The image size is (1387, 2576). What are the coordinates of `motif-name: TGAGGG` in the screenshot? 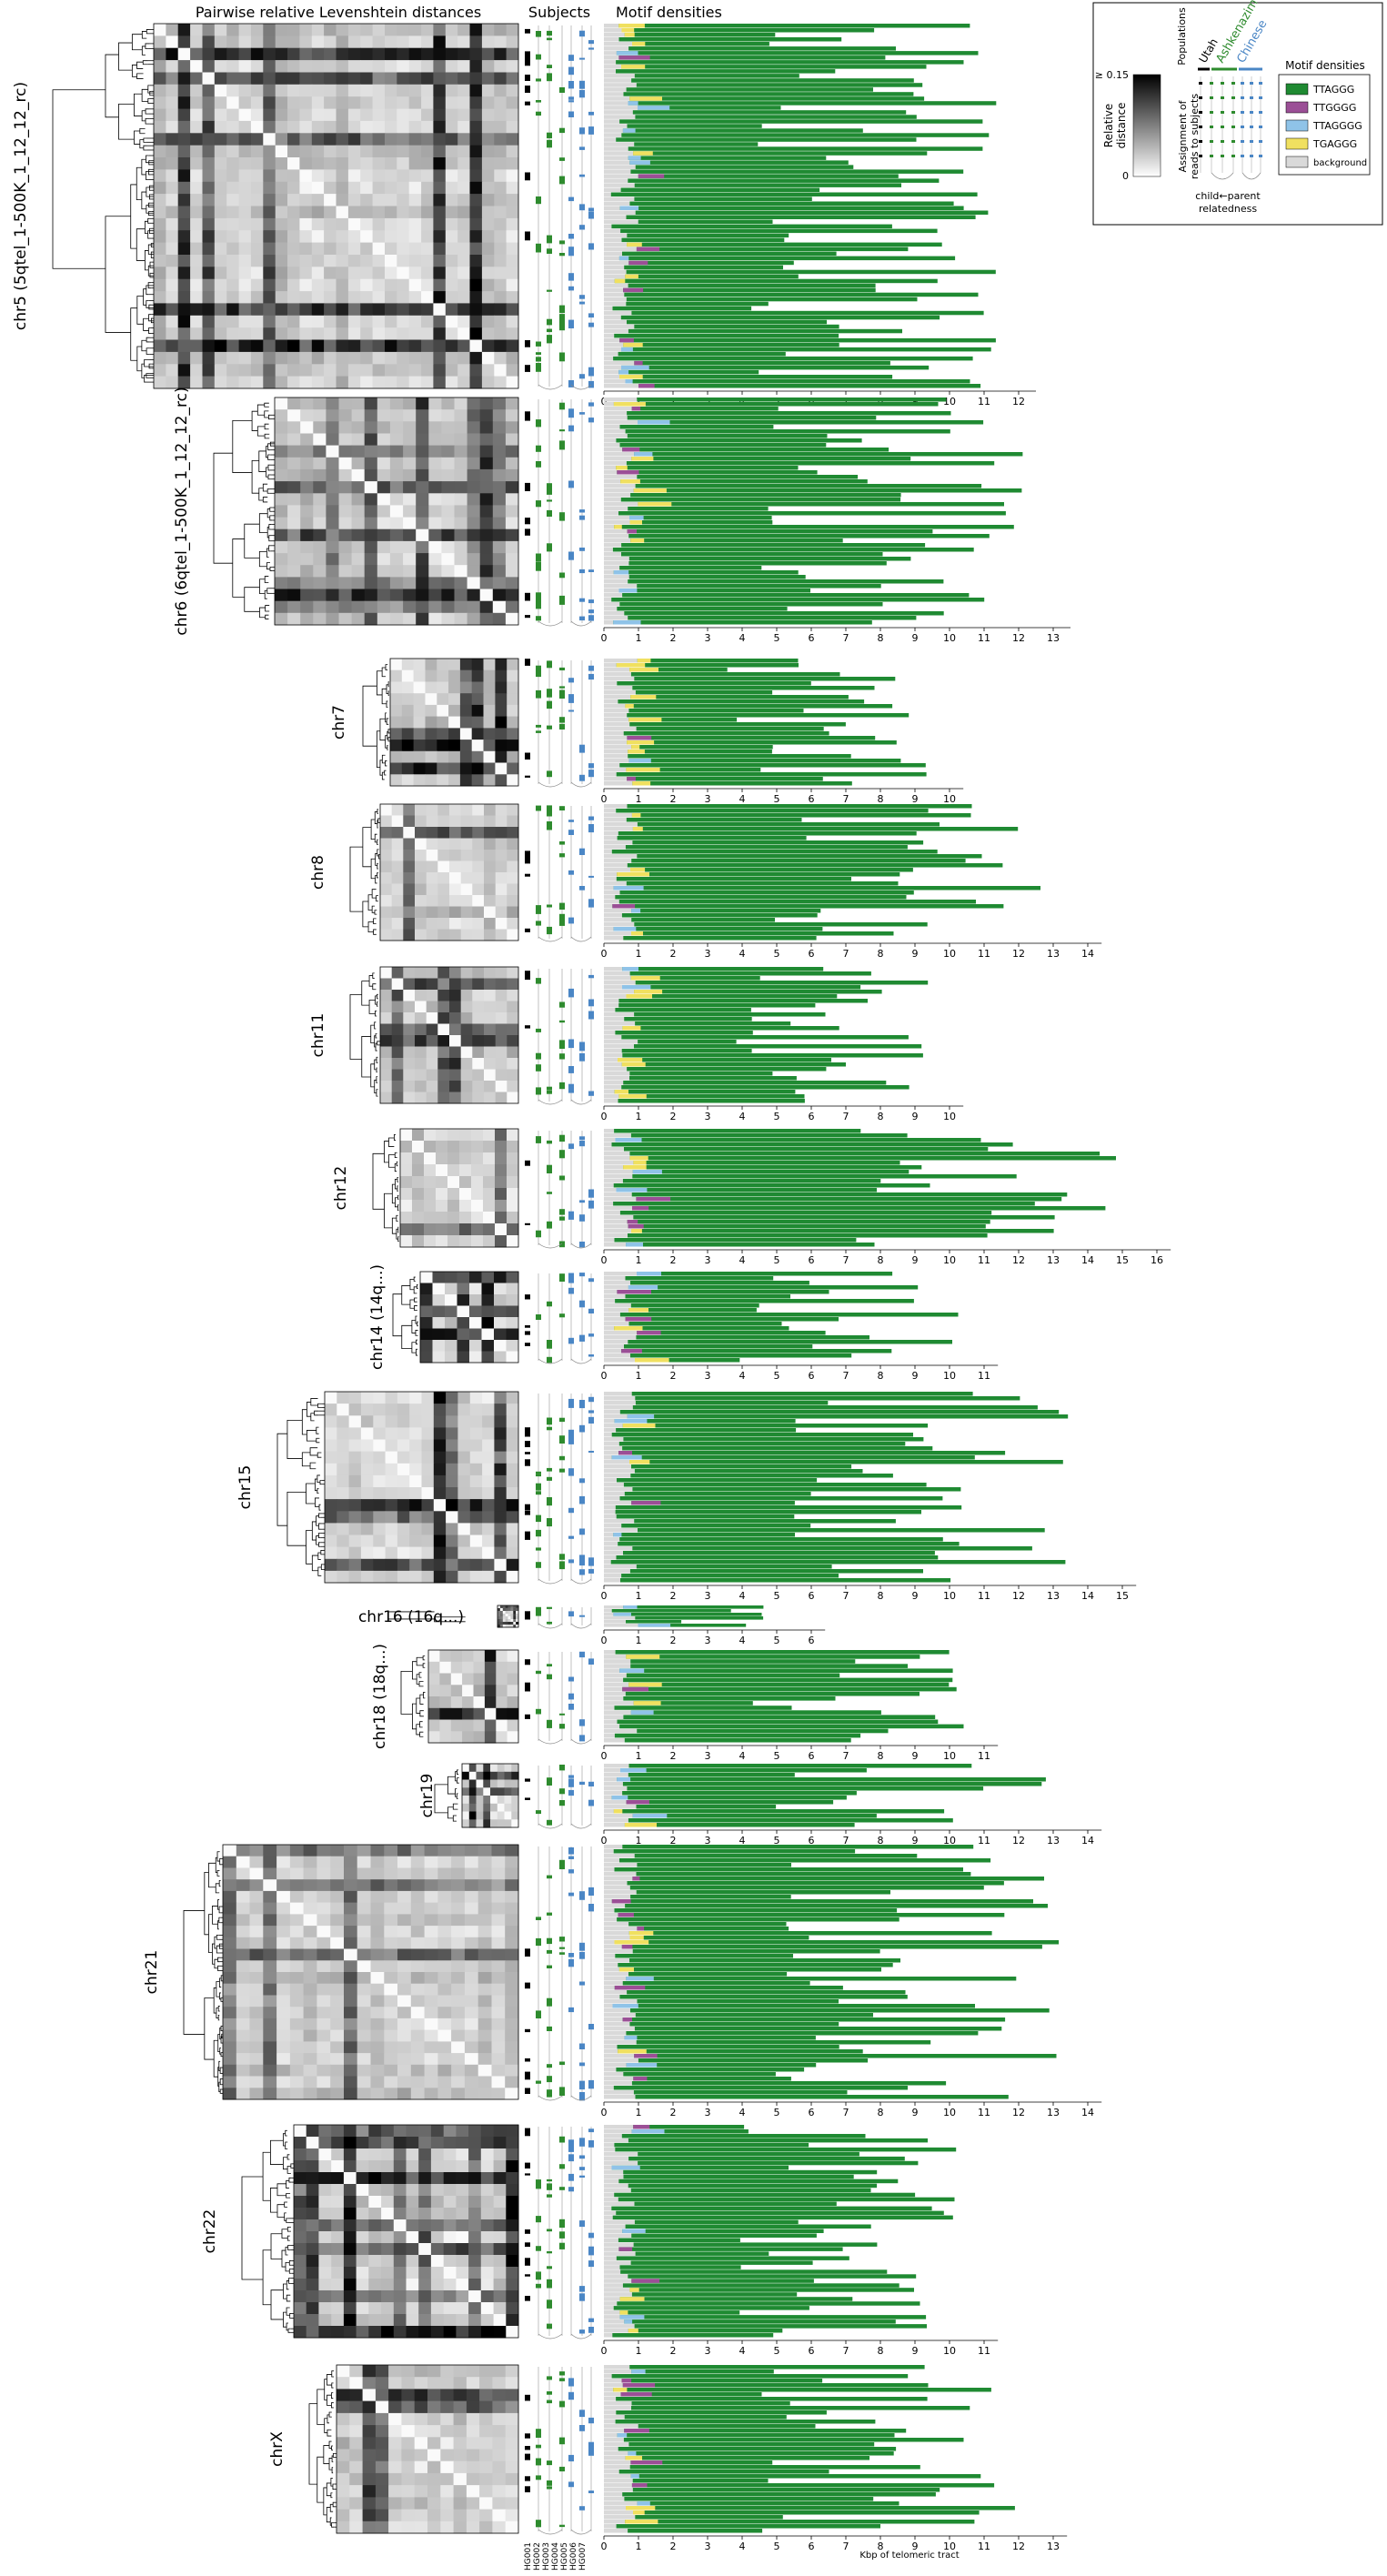 It's located at (1334, 144).